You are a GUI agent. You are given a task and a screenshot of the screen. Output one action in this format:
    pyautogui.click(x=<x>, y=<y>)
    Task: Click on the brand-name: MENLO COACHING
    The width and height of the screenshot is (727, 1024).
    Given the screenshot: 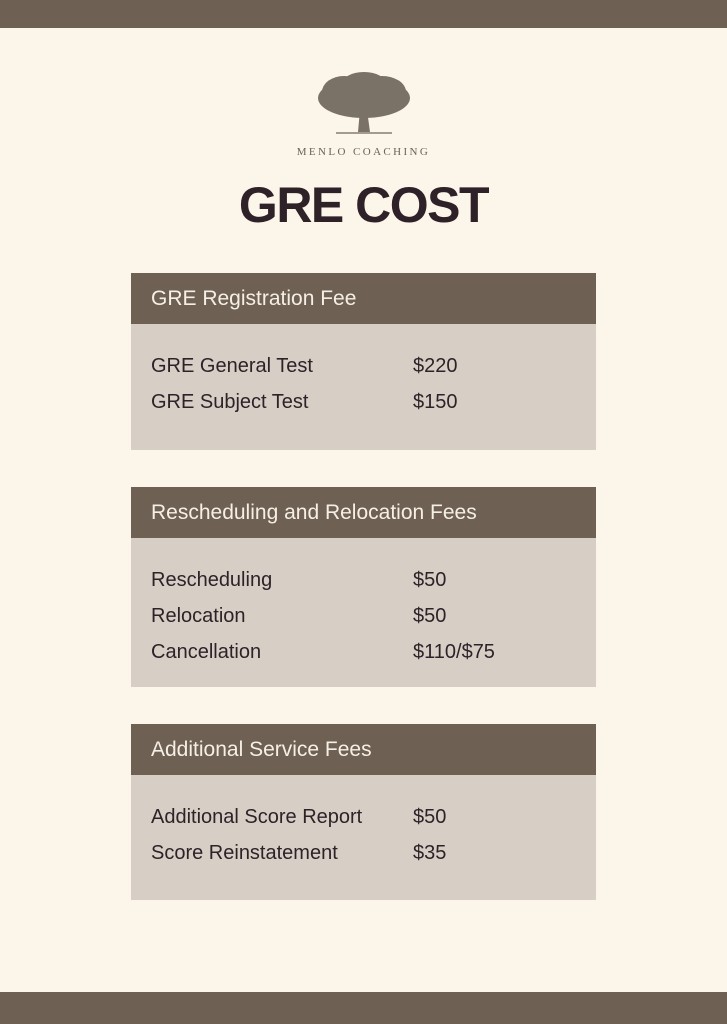 What is the action you would take?
    pyautogui.click(x=363, y=152)
    